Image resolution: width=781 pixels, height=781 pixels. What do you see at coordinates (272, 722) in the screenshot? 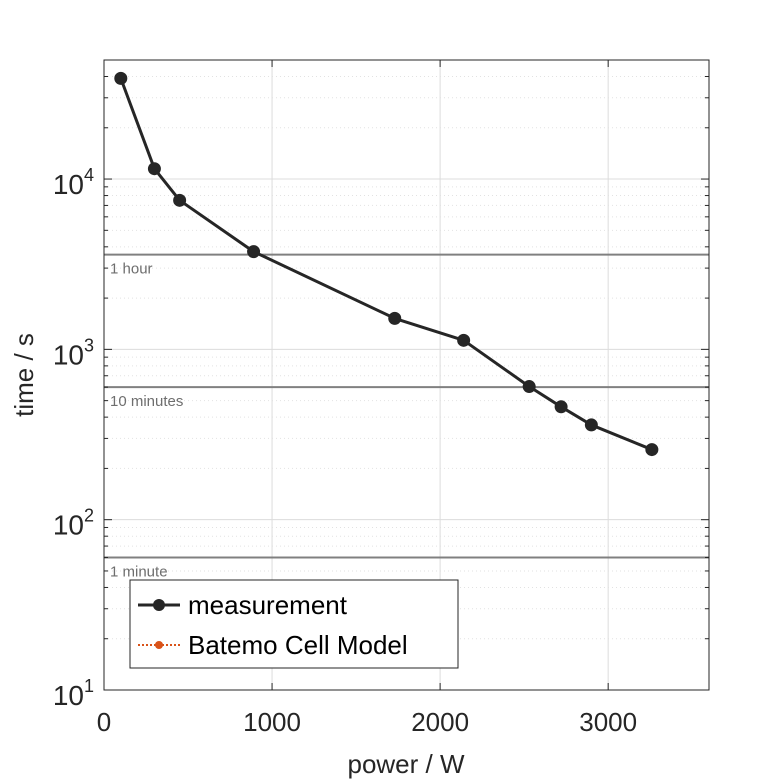
I see `x-tick-label: 1000` at bounding box center [272, 722].